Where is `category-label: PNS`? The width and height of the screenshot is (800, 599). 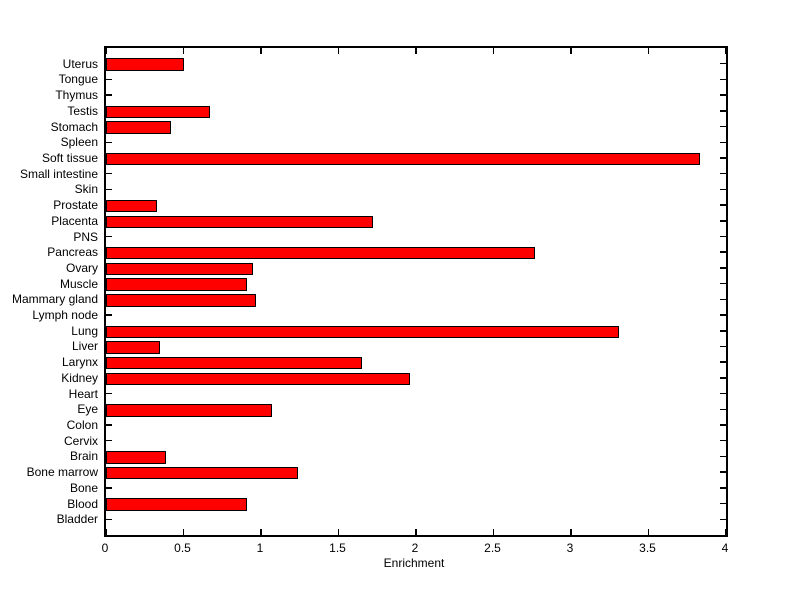 category-label: PNS is located at coordinates (85, 236).